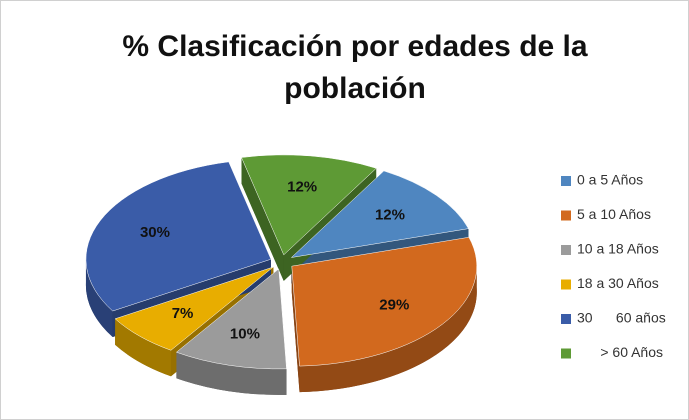  Describe the element at coordinates (155, 232) in the screenshot. I see `data-label: 30%` at that location.